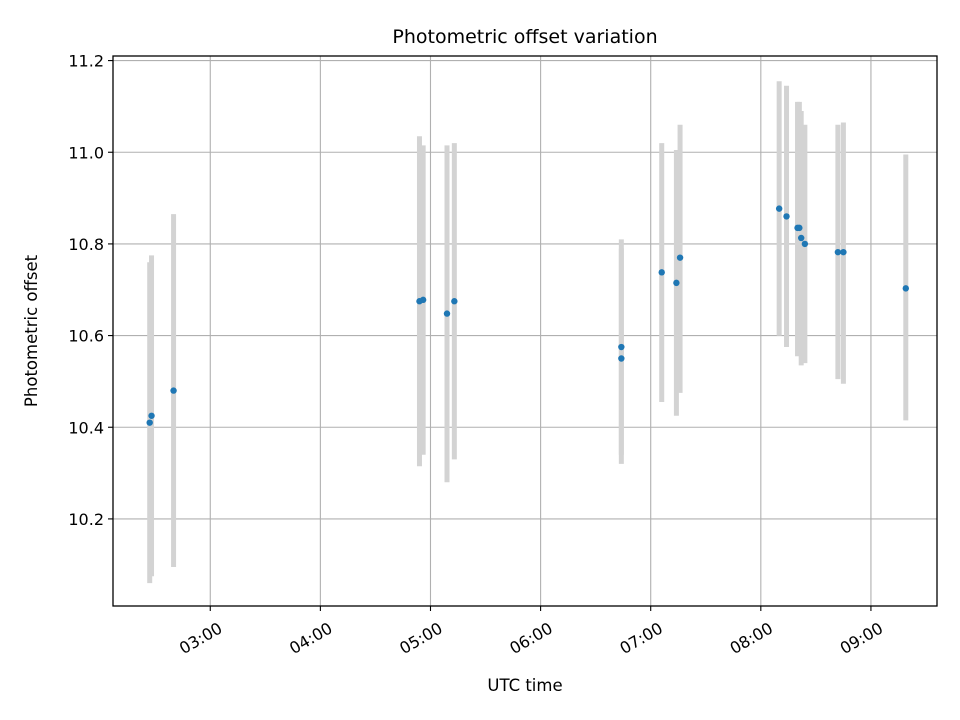 The height and width of the screenshot is (720, 960). Describe the element at coordinates (86, 519) in the screenshot. I see `y-tick-label: 10.2` at that location.